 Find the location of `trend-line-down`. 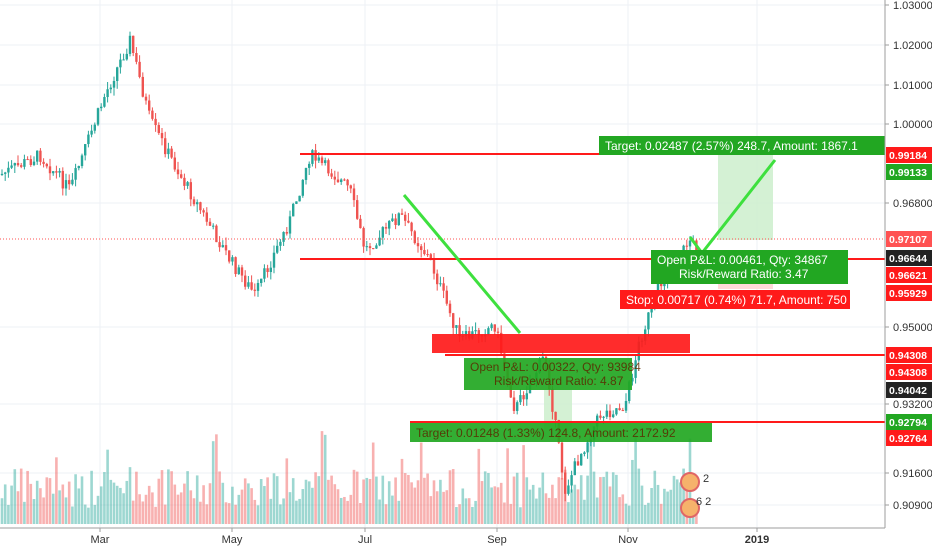

trend-line-down is located at coordinates (462, 264).